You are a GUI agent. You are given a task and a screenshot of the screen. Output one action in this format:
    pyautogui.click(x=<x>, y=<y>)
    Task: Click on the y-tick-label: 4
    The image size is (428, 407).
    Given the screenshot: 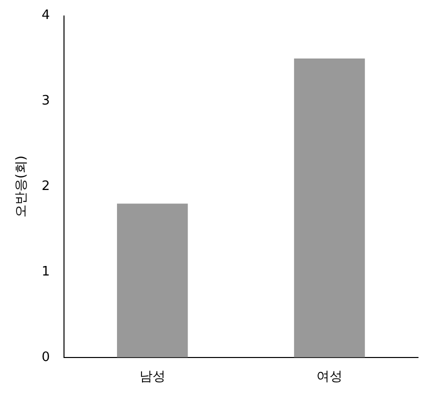 What is the action you would take?
    pyautogui.click(x=46, y=16)
    